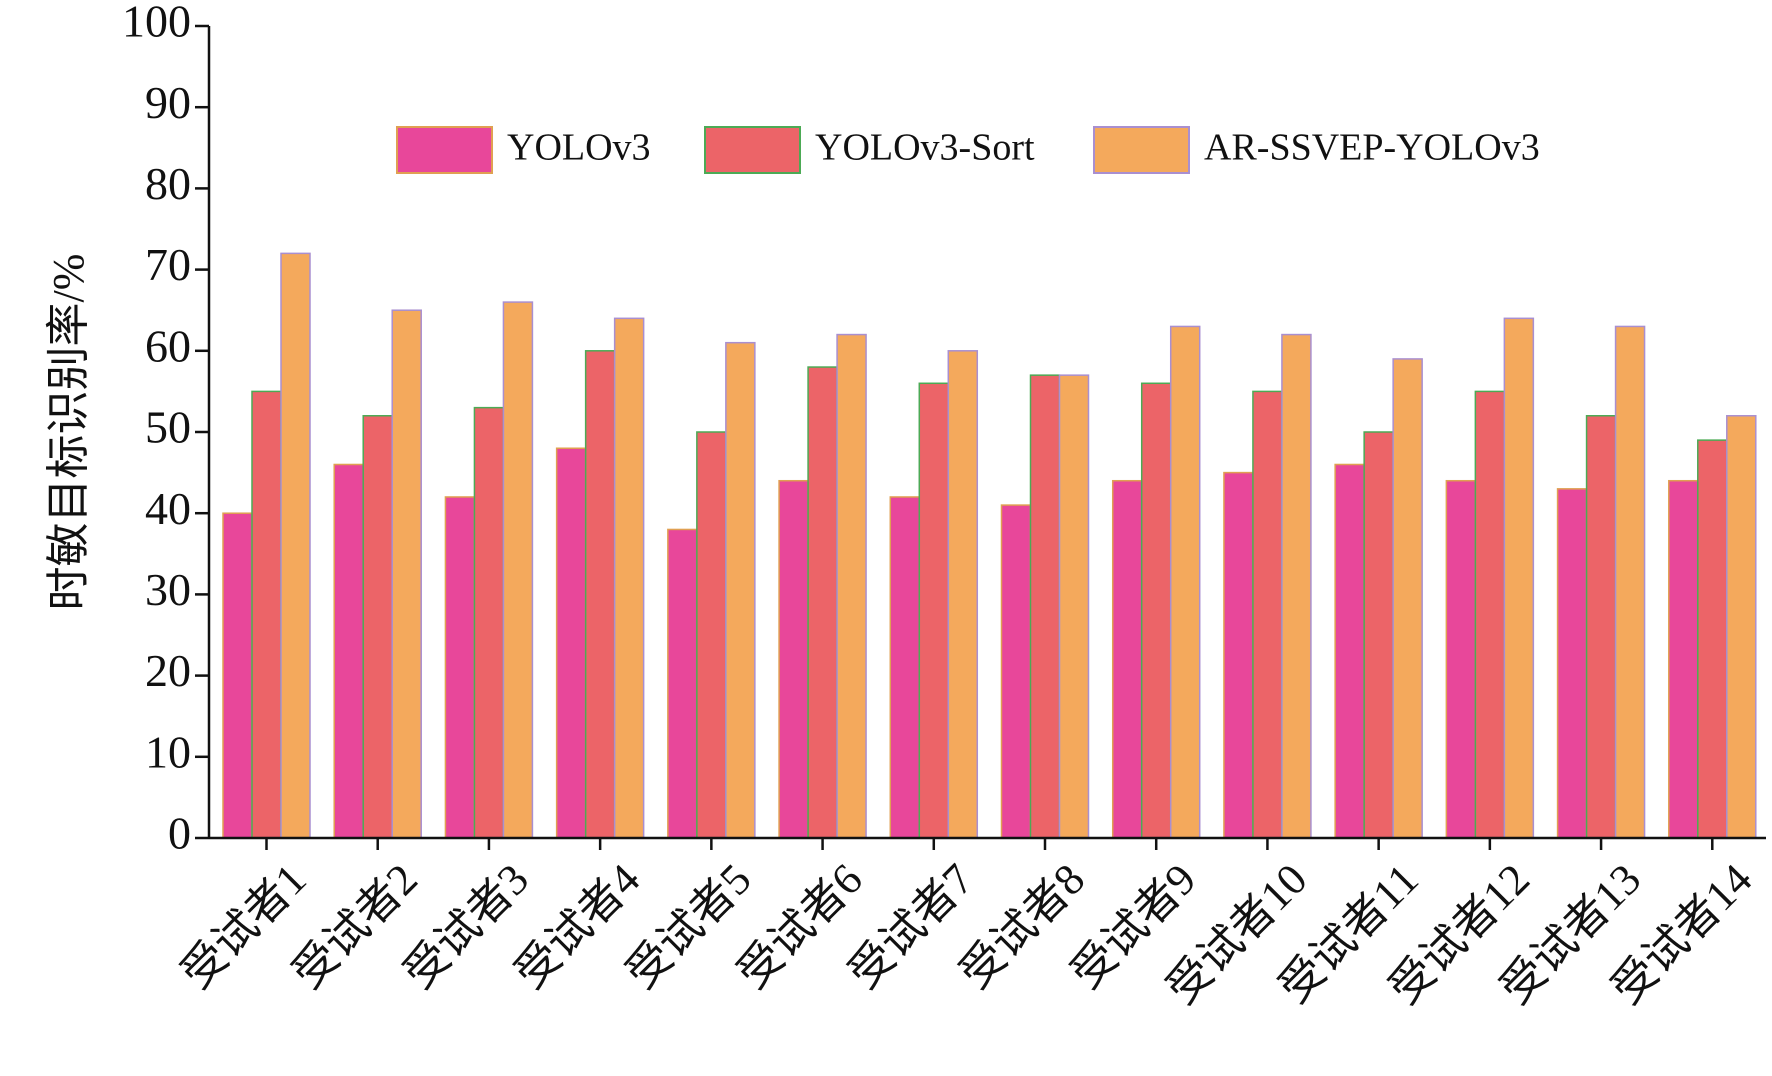  I want to click on y-tick-label: 100, so click(156, 23).